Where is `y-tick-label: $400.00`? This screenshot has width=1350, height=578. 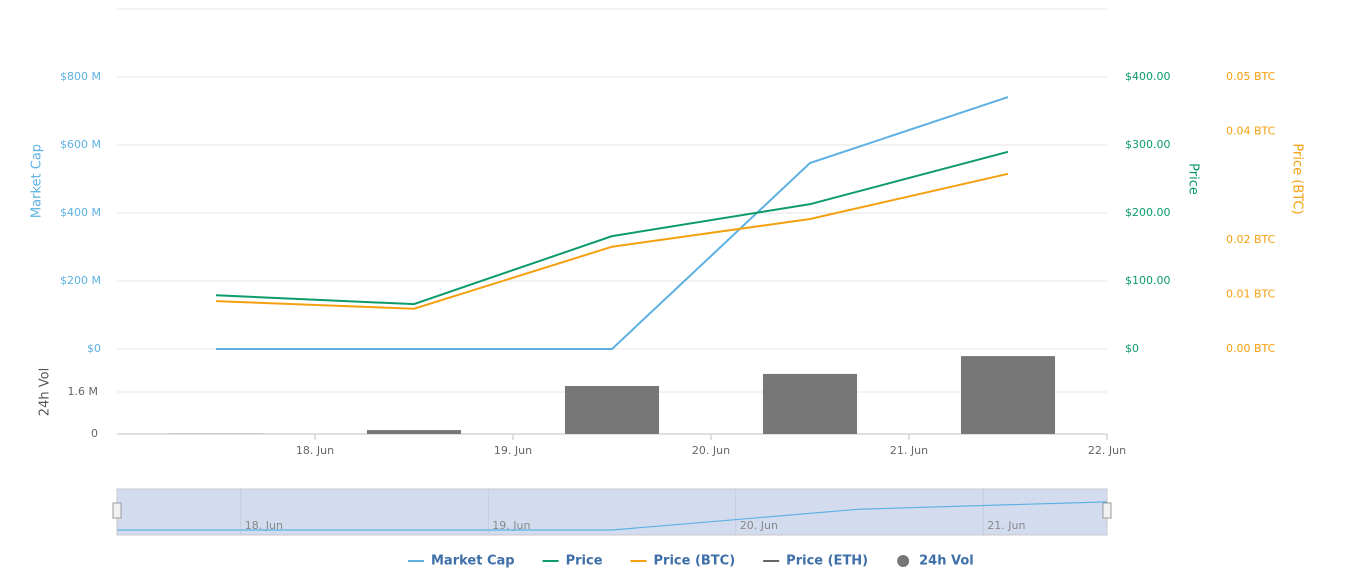
y-tick-label: $400.00 is located at coordinates (1148, 76).